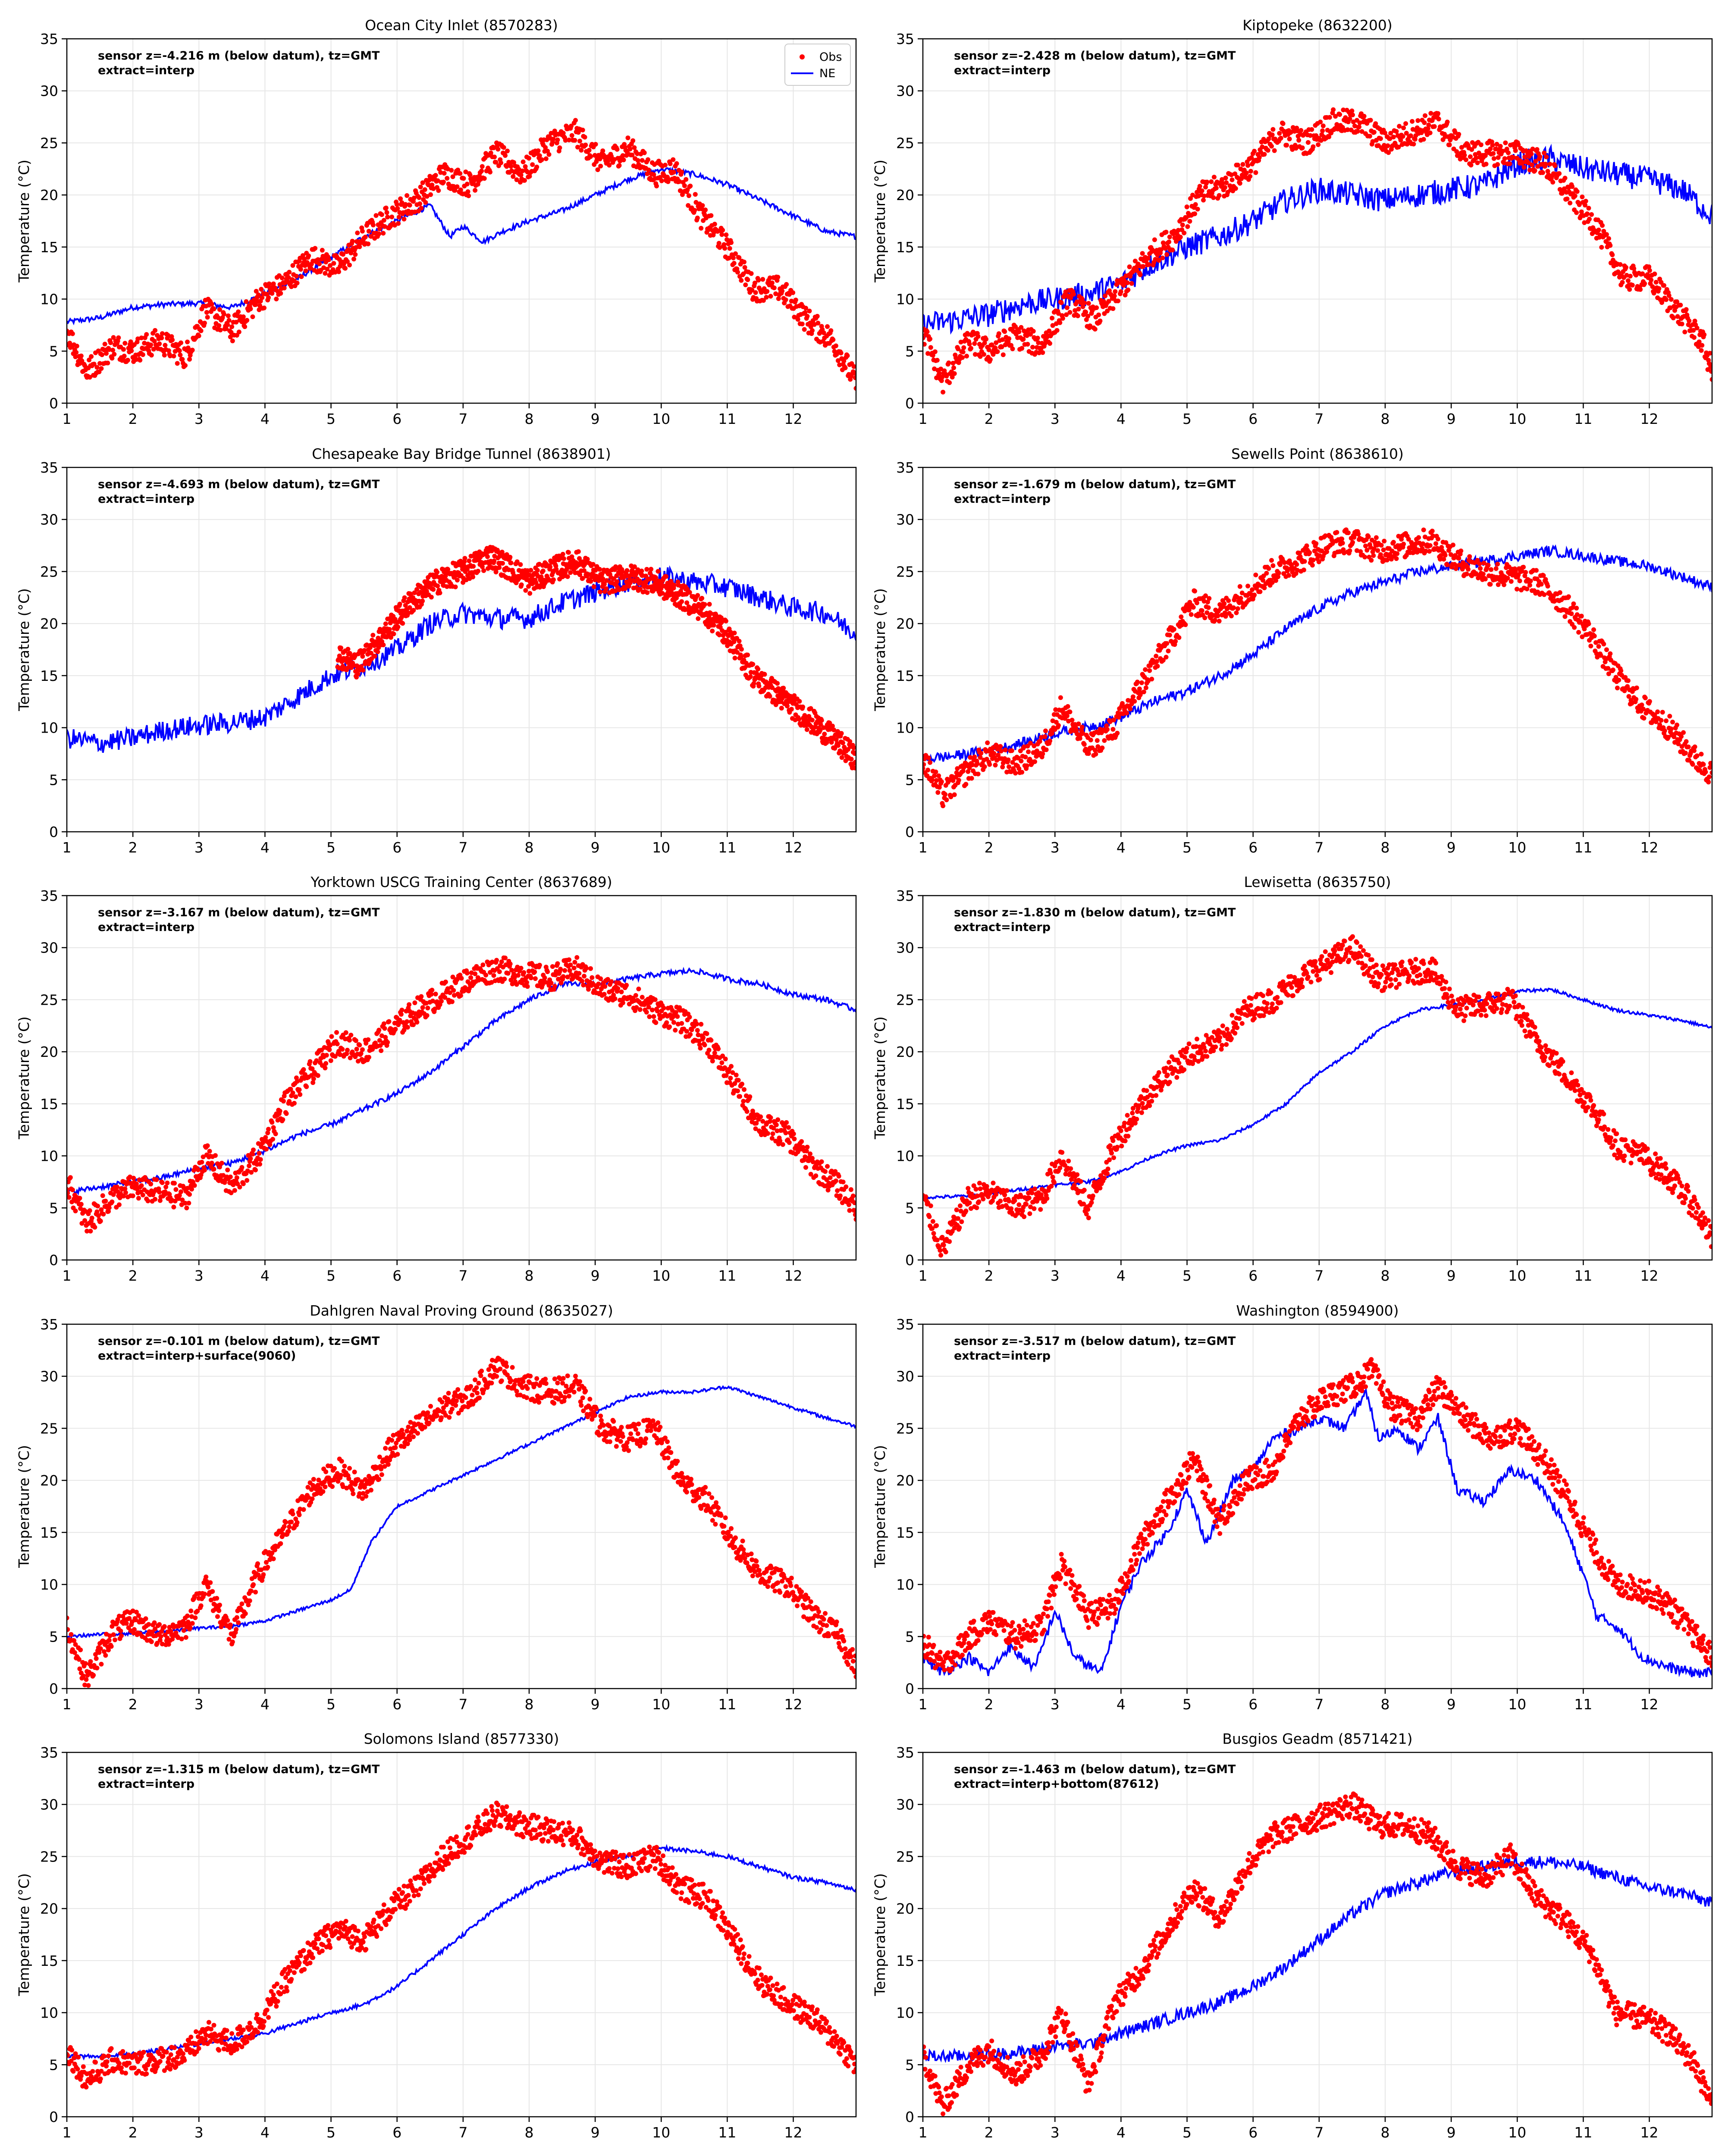 The width and height of the screenshot is (1725, 2156). What do you see at coordinates (67, 847) in the screenshot?
I see `x-tick-label: 1` at bounding box center [67, 847].